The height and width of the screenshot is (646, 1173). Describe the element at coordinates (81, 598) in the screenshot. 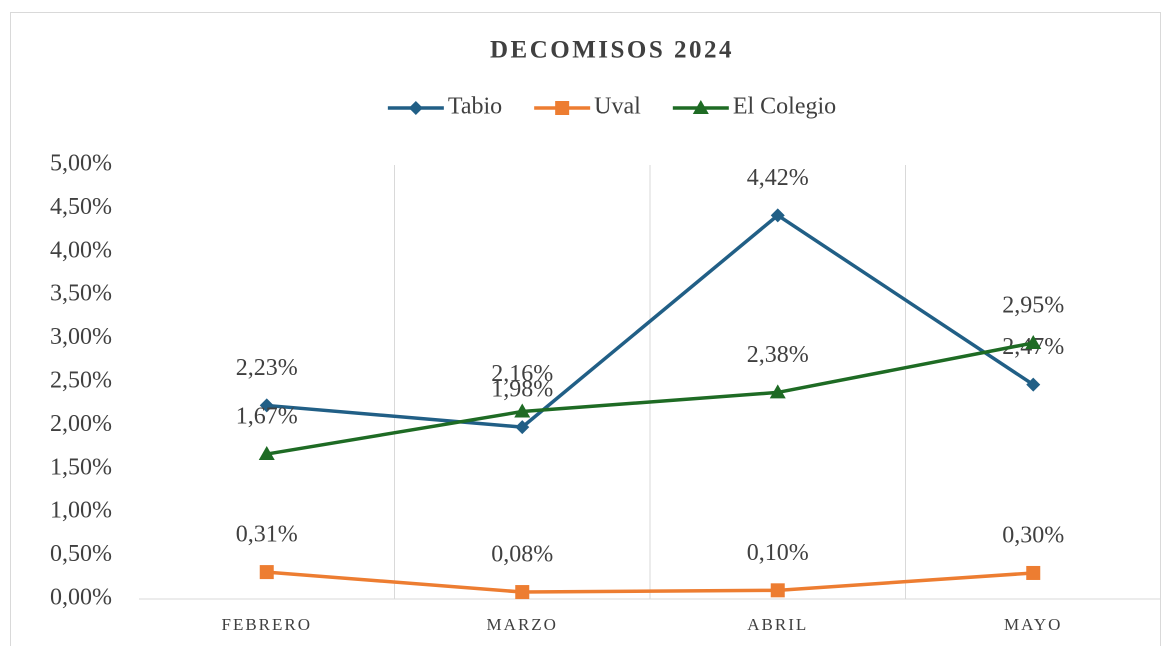

I see `y-tick-label: 0,00%` at that location.